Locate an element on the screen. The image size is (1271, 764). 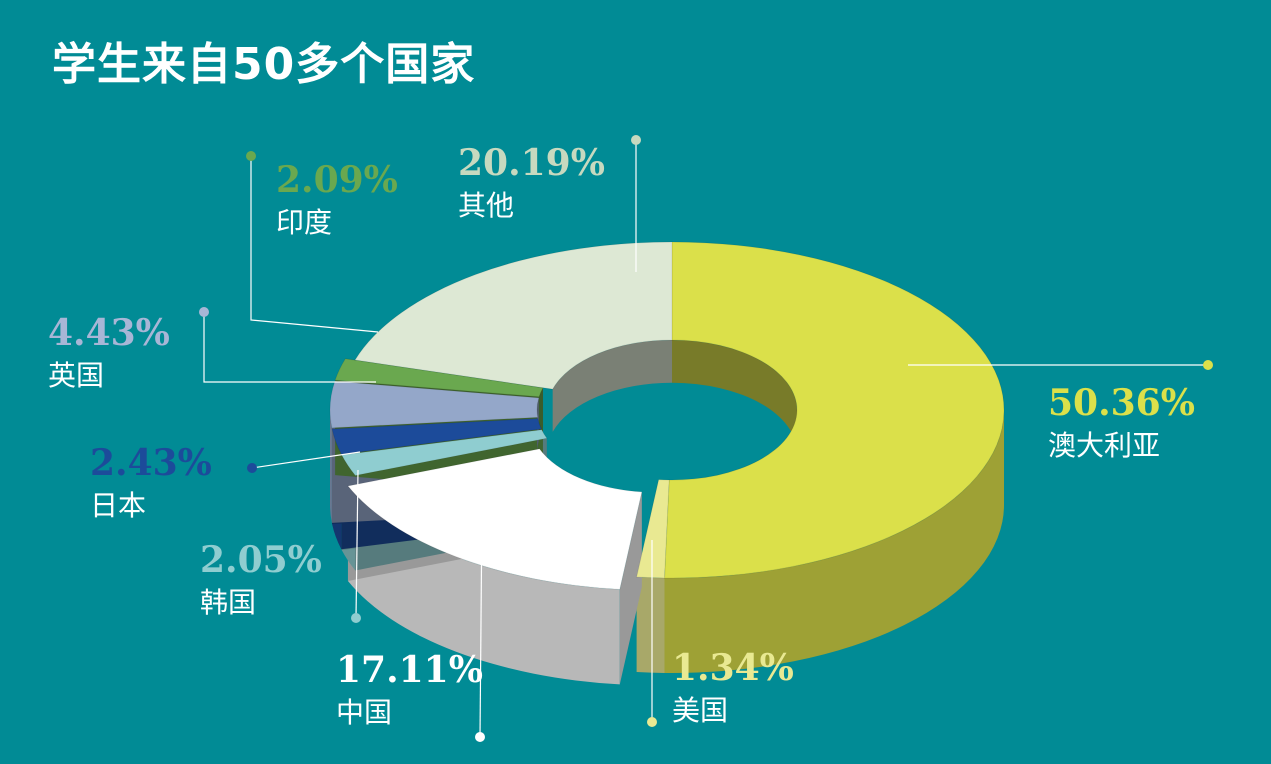
slice-7-category-label: 其他 is located at coordinates (486, 205).